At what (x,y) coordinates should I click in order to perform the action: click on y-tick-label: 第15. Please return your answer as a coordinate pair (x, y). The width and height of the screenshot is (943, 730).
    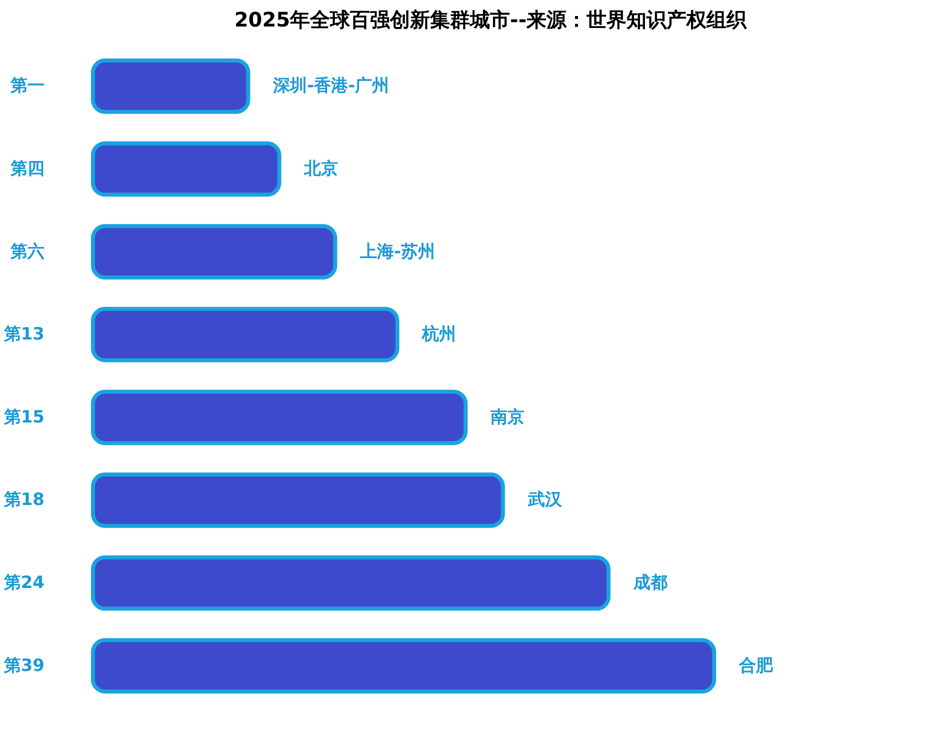
    Looking at the image, I should click on (23, 417).